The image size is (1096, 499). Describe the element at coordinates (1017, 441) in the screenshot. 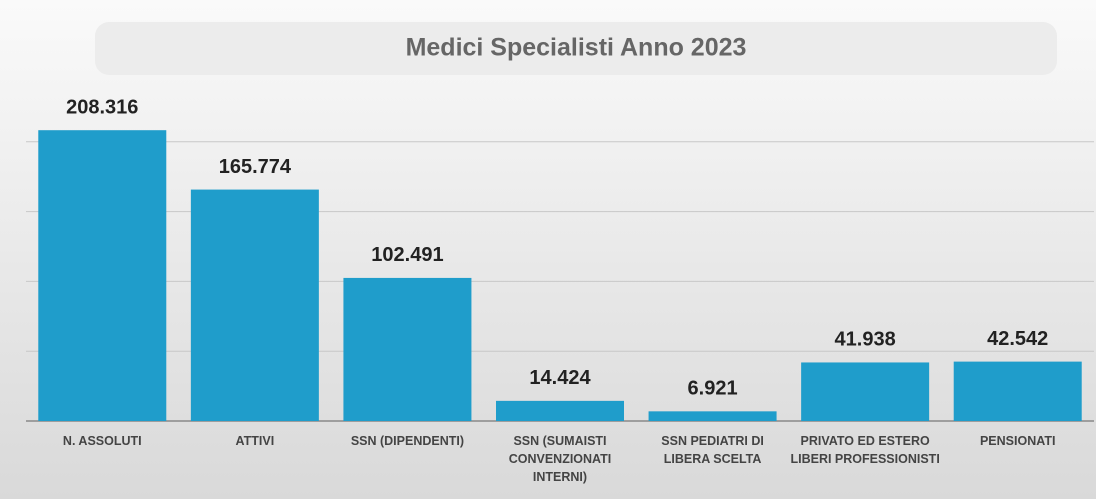

I see `x-tick-label: PENSIONATI` at that location.